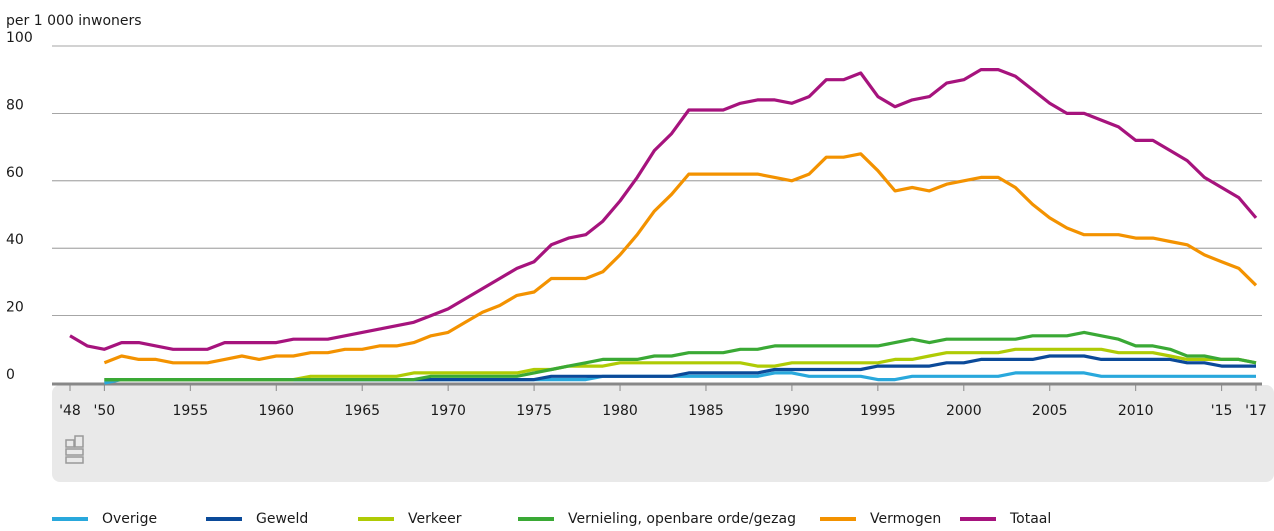 Image resolution: width=1274 pixels, height=531 pixels. What do you see at coordinates (878, 411) in the screenshot?
I see `x-tick-label: 1995` at bounding box center [878, 411].